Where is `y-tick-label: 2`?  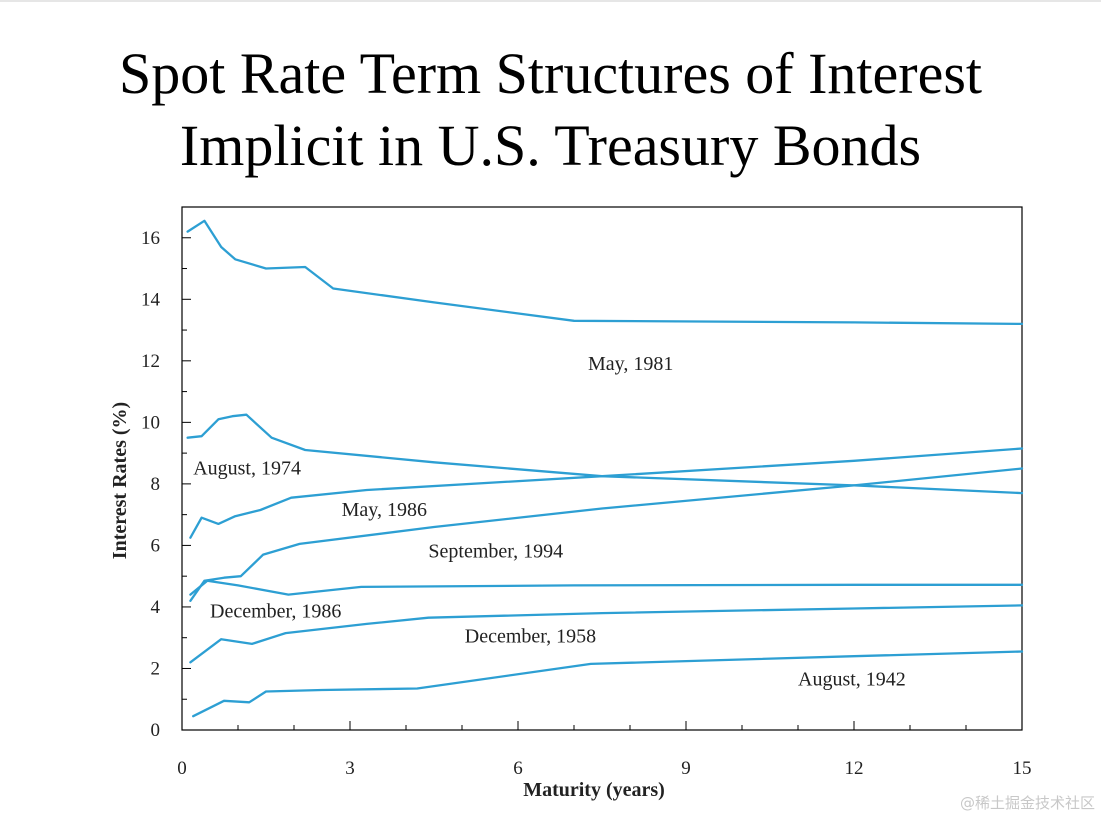
y-tick-label: 2 is located at coordinates (156, 668).